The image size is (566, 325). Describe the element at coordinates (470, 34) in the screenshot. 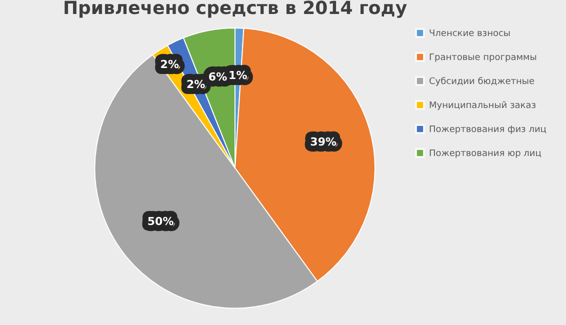

I see `legend-label: Членские взносы` at that location.